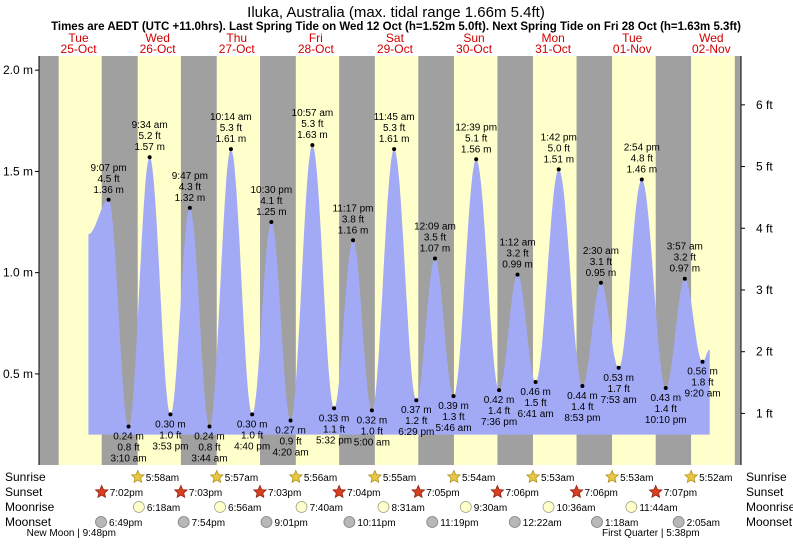  Describe the element at coordinates (18, 70) in the screenshot. I see `y-tick-label-left: 2.0 m` at that location.